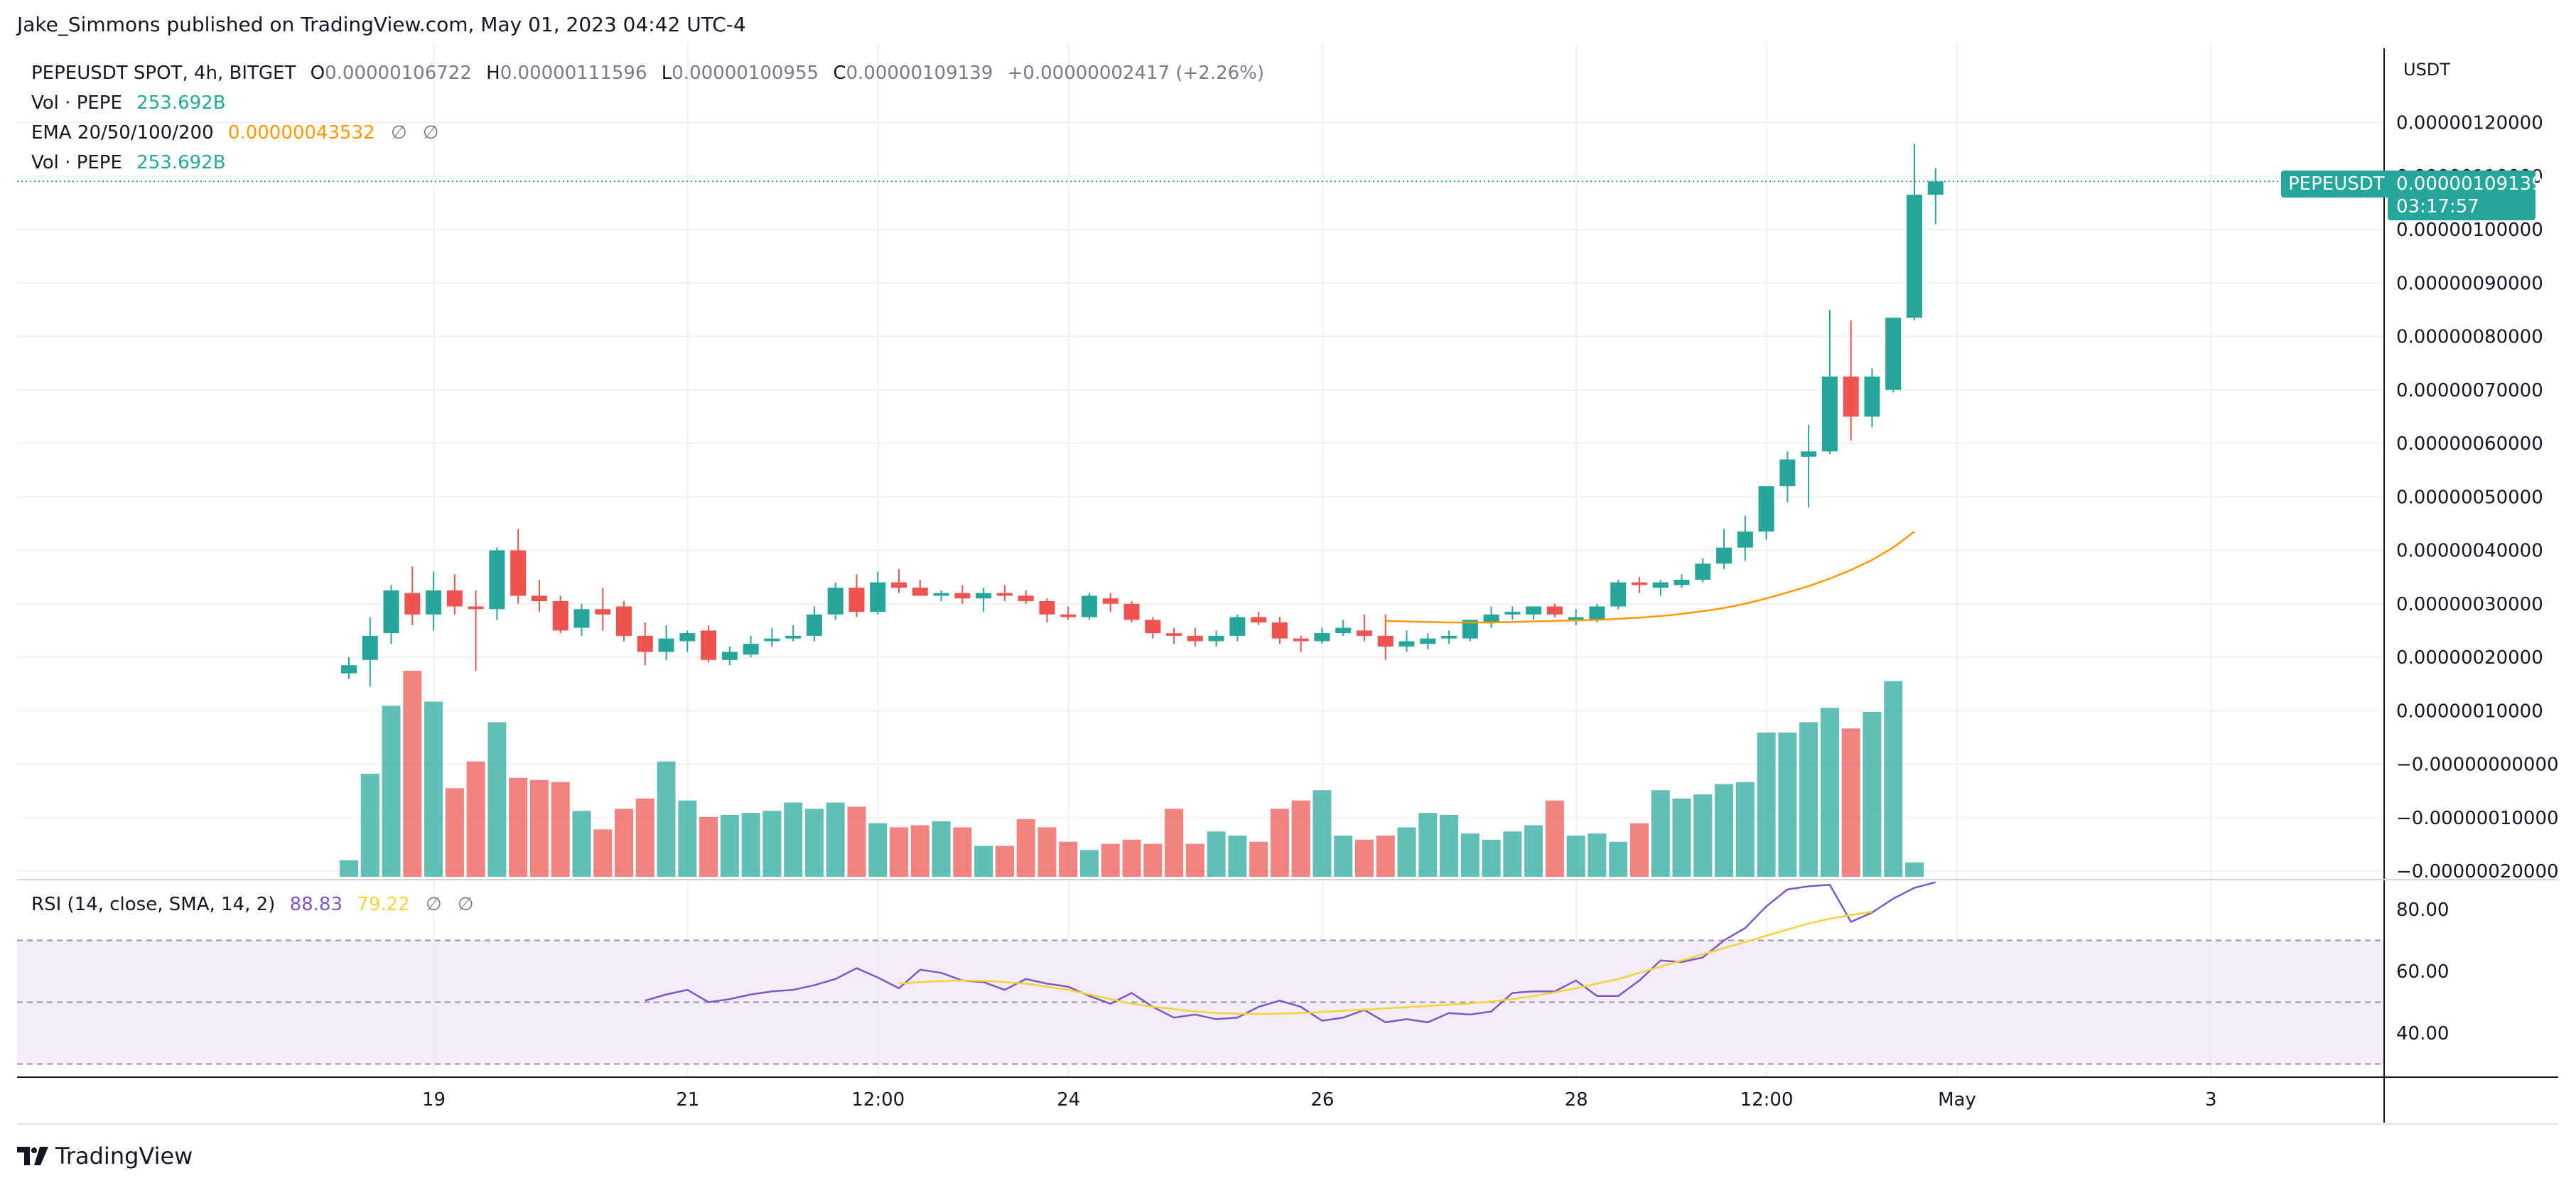 This screenshot has height=1188, width=2576. What do you see at coordinates (105, 1156) in the screenshot?
I see `tradingview-logo: TradingView` at bounding box center [105, 1156].